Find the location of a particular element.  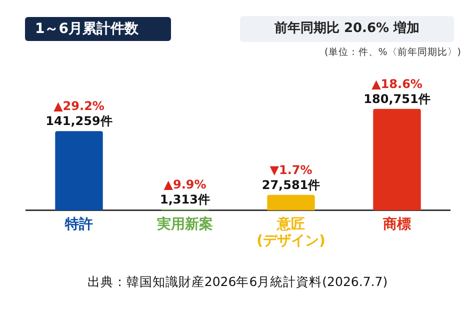

x-tick-label: 実用新案 is located at coordinates (185, 223).